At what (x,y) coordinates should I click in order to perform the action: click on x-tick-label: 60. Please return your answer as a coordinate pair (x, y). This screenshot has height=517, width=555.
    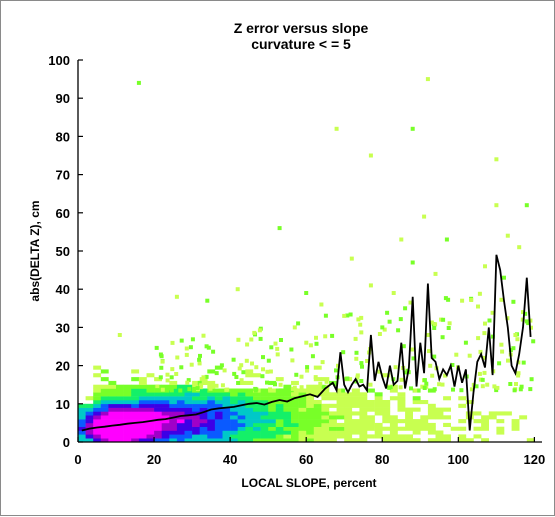
    Looking at the image, I should click on (306, 459).